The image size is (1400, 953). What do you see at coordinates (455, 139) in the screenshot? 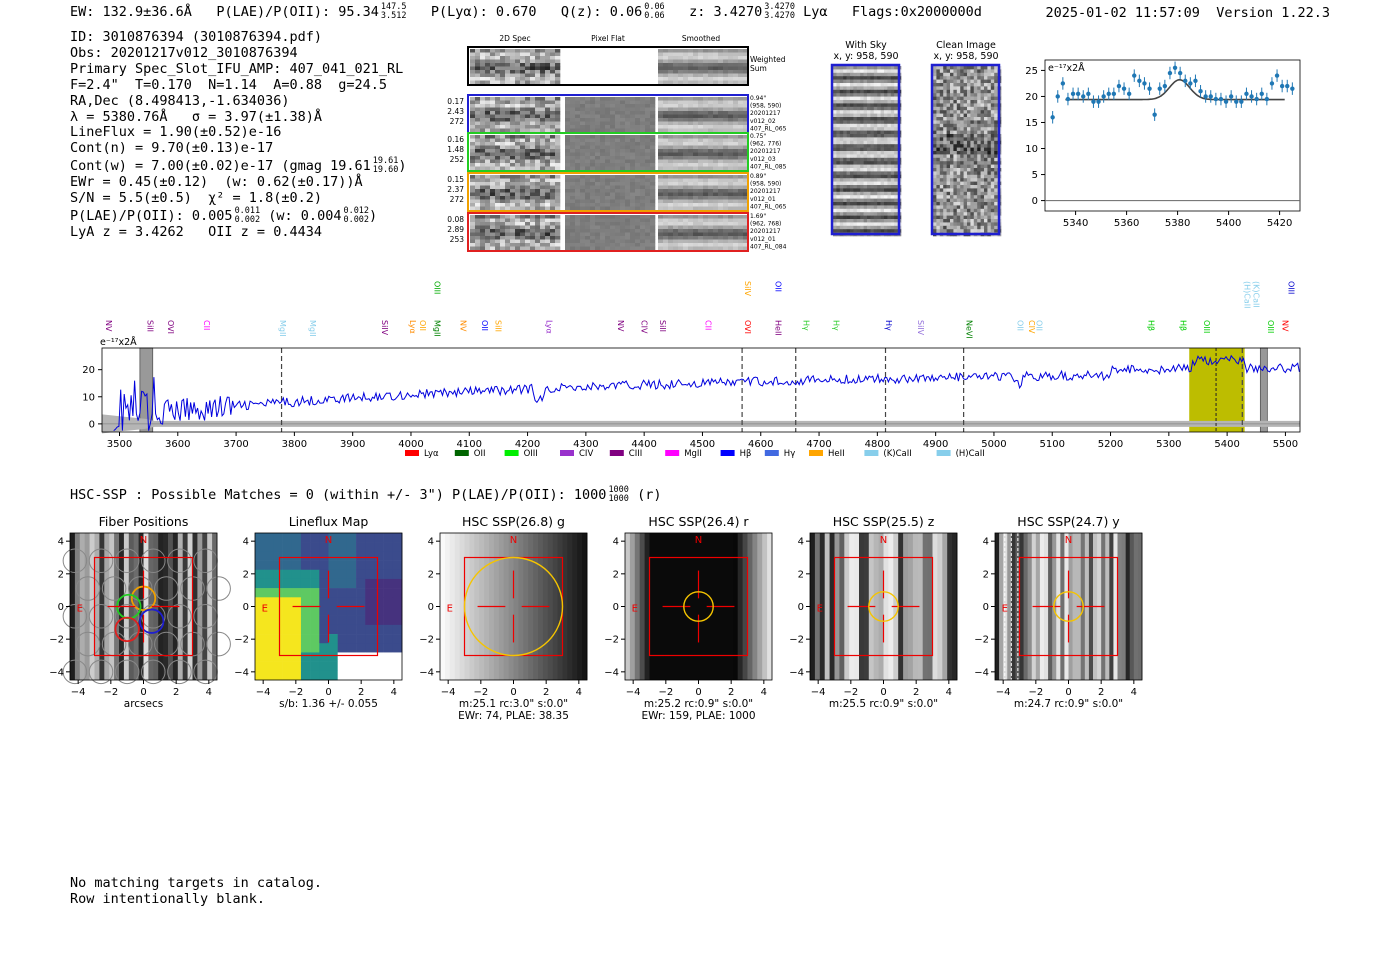
I see `row-stat: 0.16` at bounding box center [455, 139].